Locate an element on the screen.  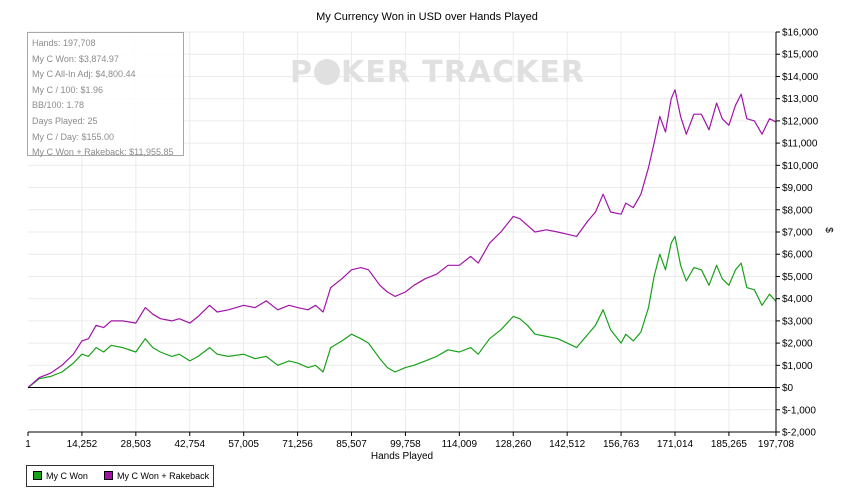
x-tick-label: 28,503 is located at coordinates (136, 444).